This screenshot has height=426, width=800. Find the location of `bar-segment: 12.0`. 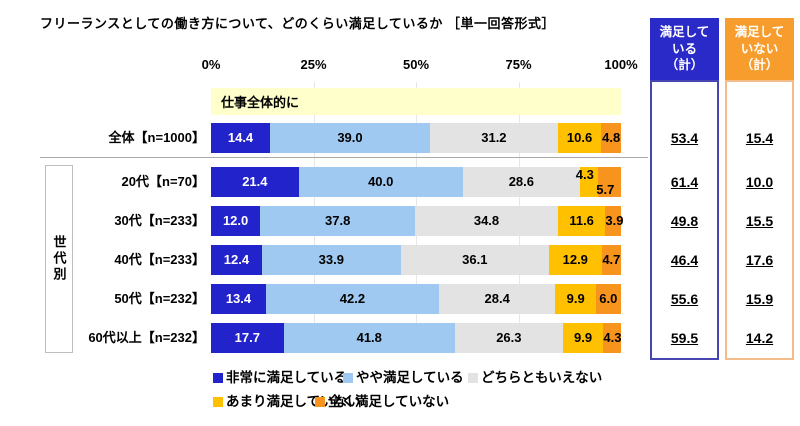

bar-segment: 12.0 is located at coordinates (236, 221).